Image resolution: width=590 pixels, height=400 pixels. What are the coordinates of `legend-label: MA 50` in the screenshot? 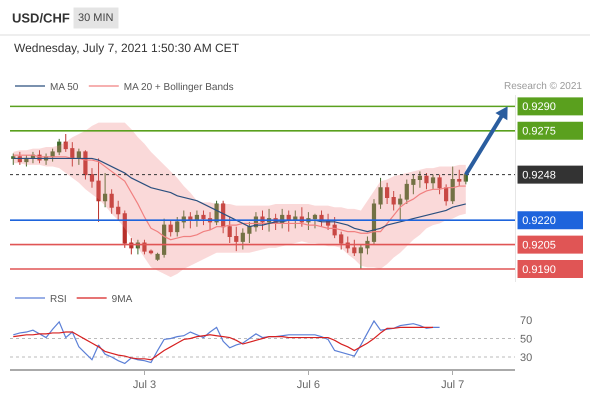 It's located at (64, 87).